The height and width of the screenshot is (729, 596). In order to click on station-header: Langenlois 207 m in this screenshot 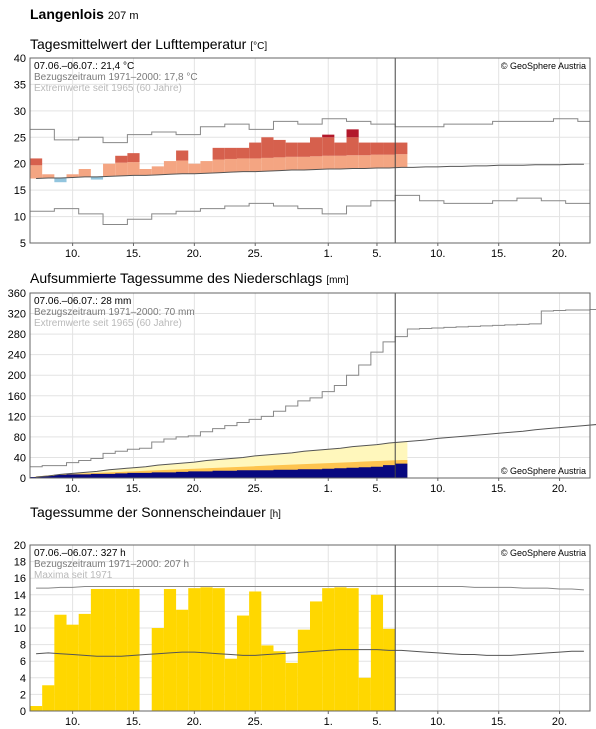, I will do `click(84, 14)`.